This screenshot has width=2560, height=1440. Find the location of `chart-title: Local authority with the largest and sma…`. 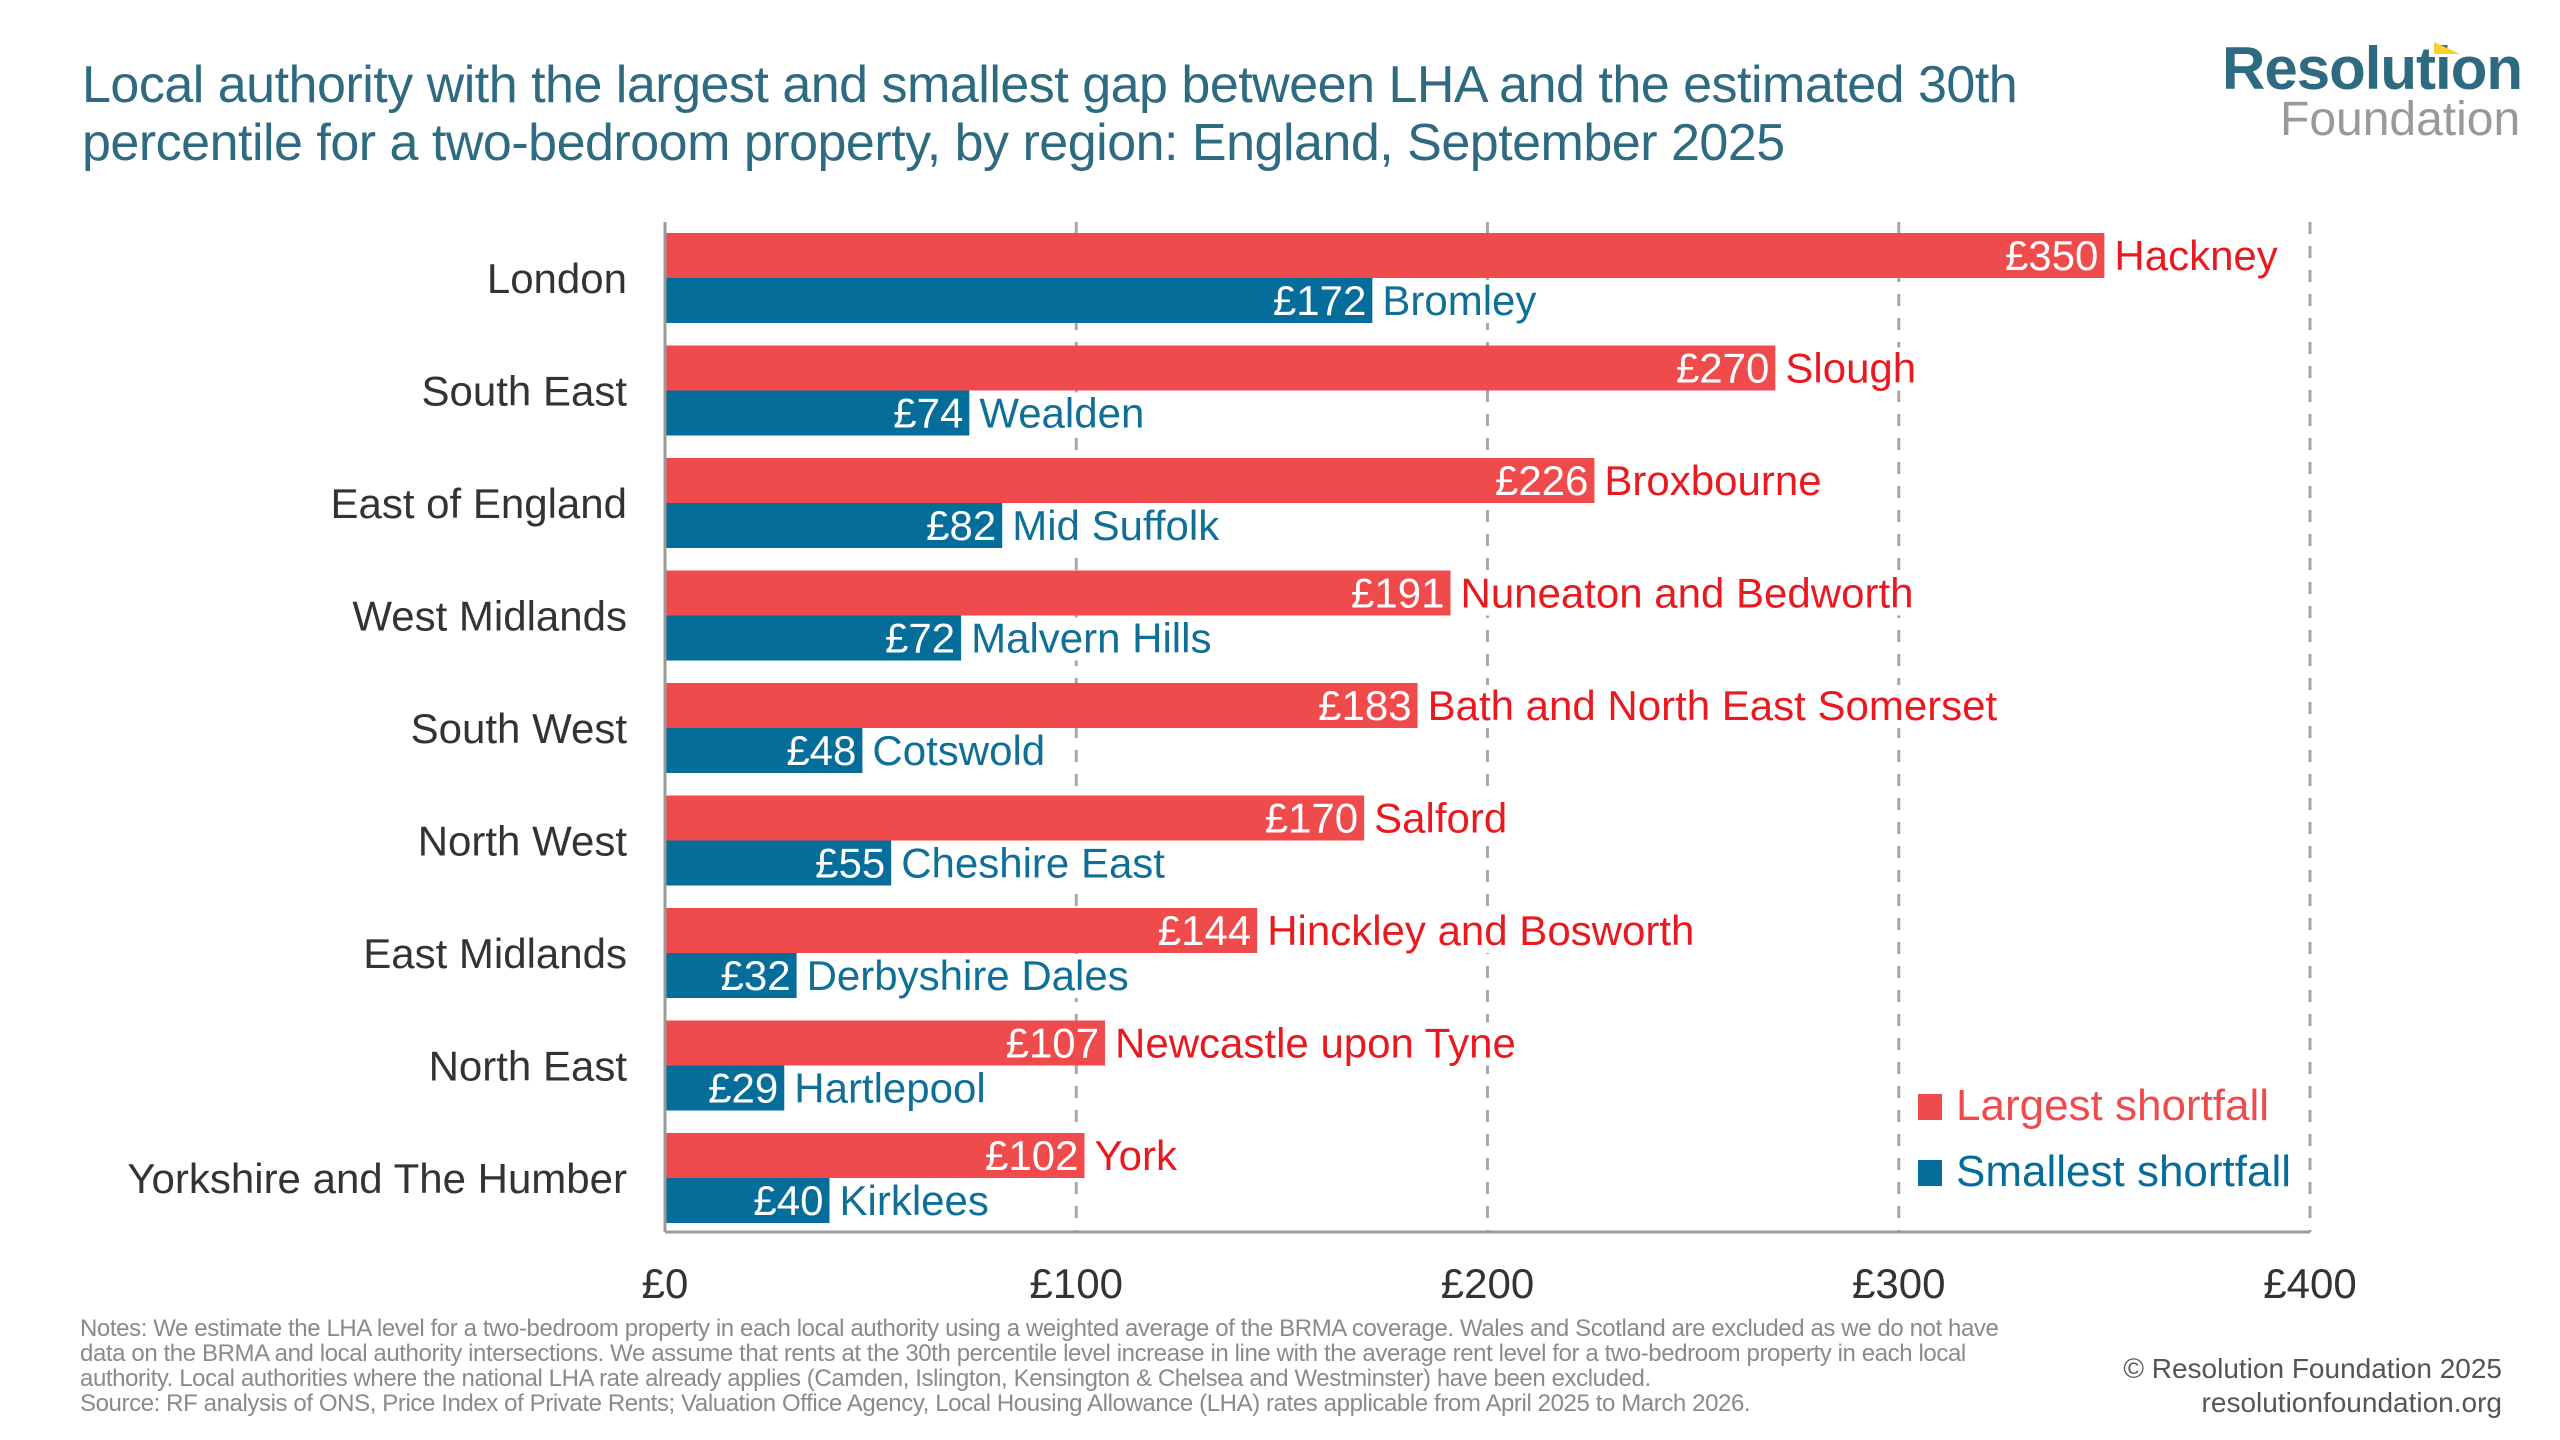

chart-title: Local authority with the largest and sma… is located at coordinates (1132, 114).